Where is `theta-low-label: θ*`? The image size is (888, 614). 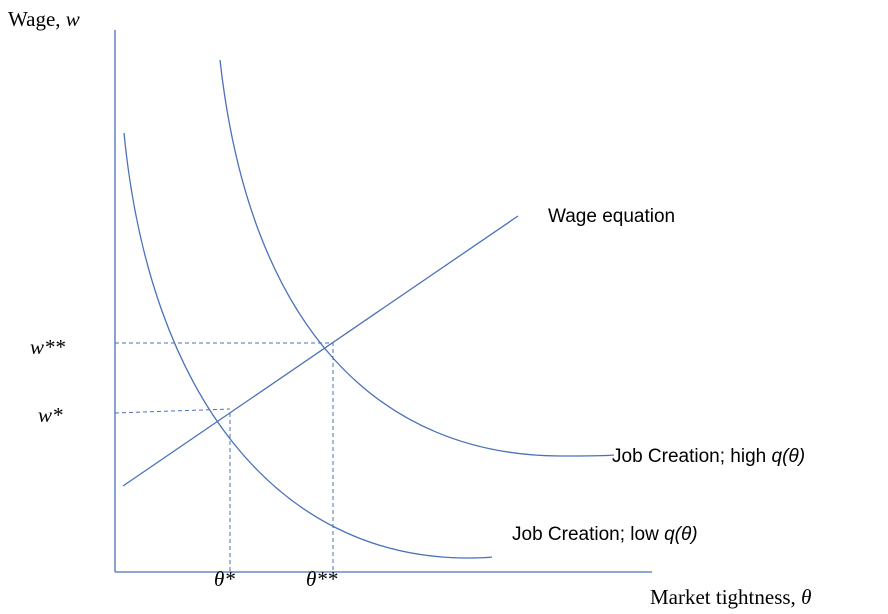
theta-low-label: θ* is located at coordinates (224, 579).